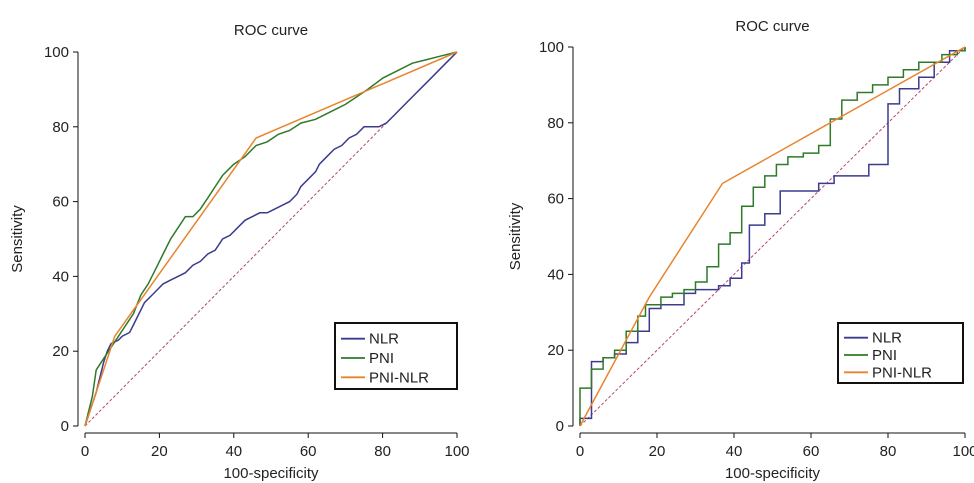 The width and height of the screenshot is (974, 483). I want to click on legend: NLR PNI PNI-NLR, so click(396, 356).